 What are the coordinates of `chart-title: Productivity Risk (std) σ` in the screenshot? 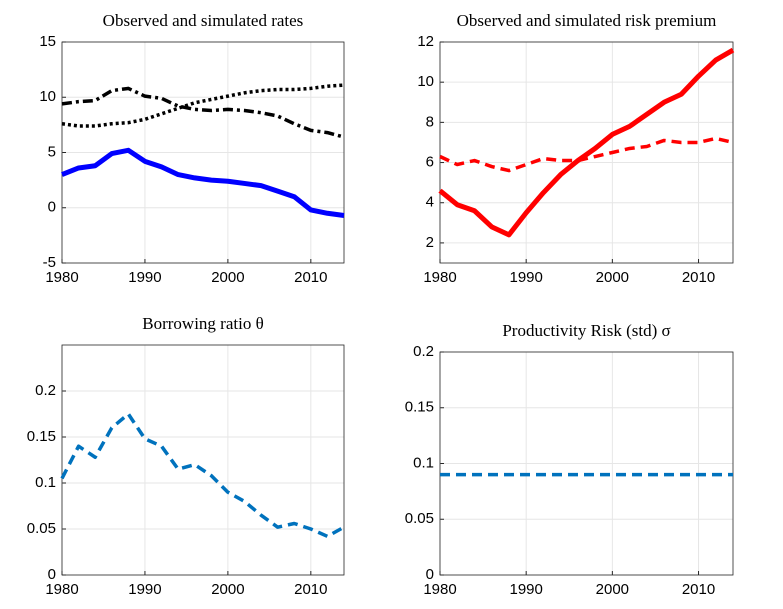 It's located at (586, 330).